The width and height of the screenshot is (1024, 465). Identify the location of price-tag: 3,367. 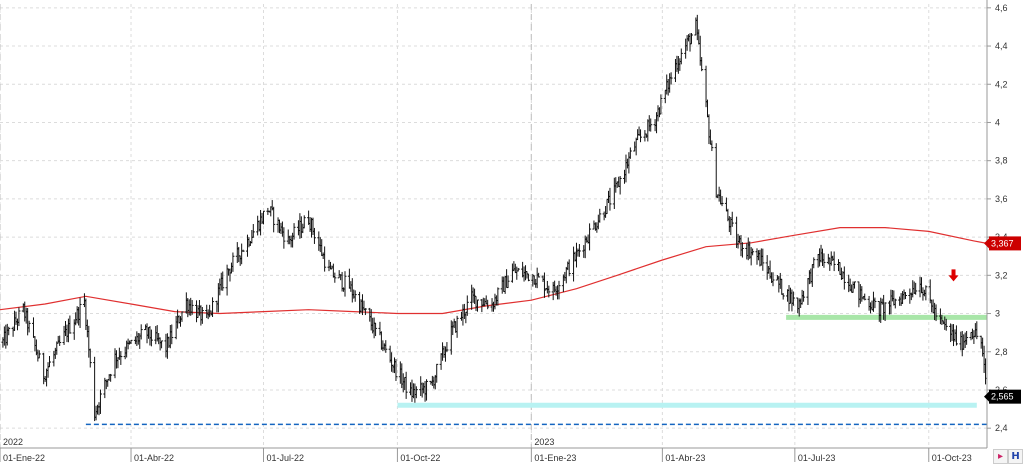
(1002, 243).